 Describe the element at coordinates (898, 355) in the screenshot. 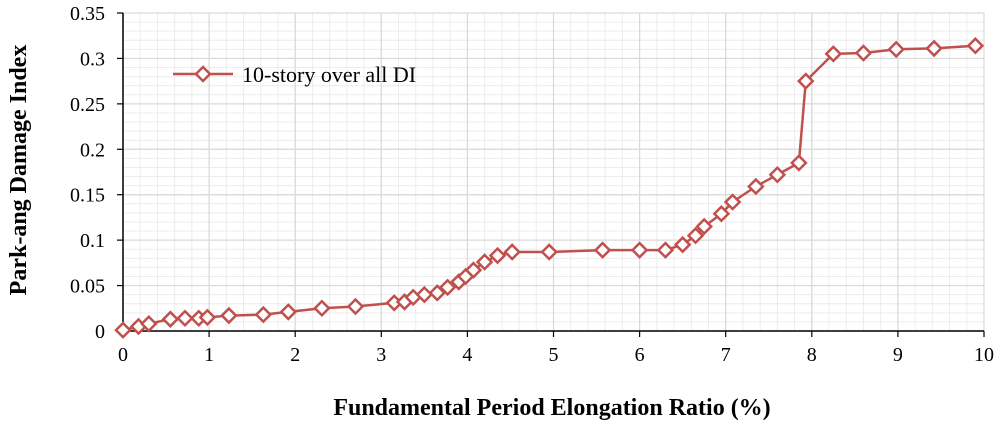

I see `x-tick-label: 9` at that location.